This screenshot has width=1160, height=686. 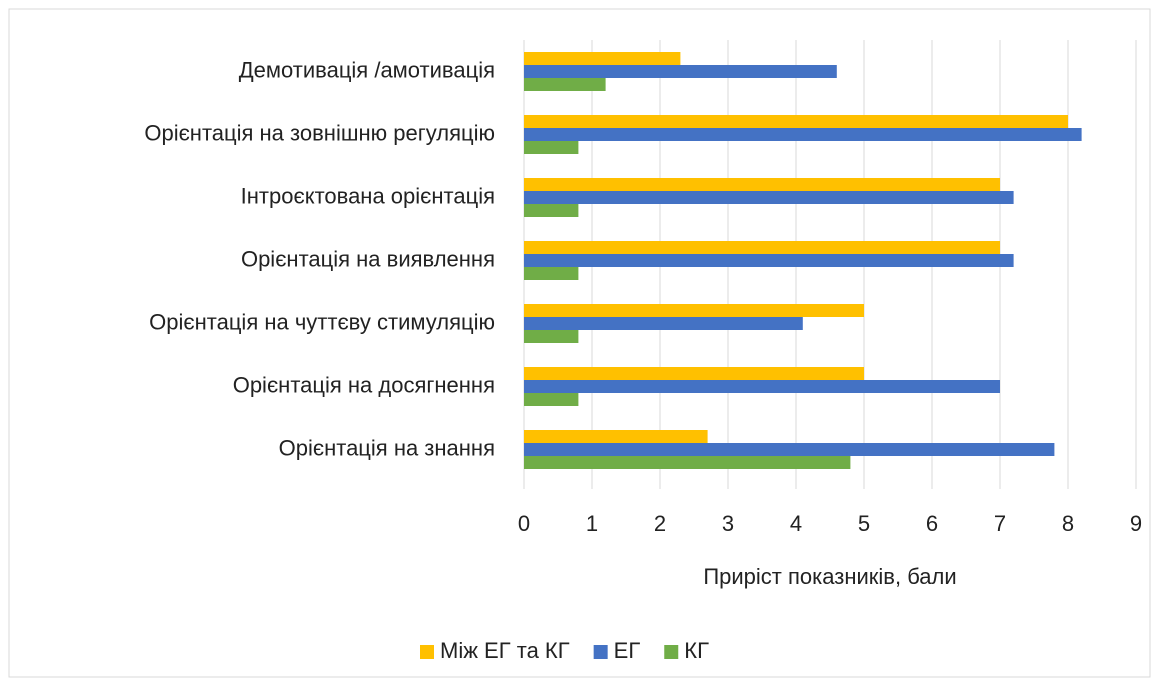 I want to click on y-tick-label: Демотивація /амотивація, so click(x=367, y=69).